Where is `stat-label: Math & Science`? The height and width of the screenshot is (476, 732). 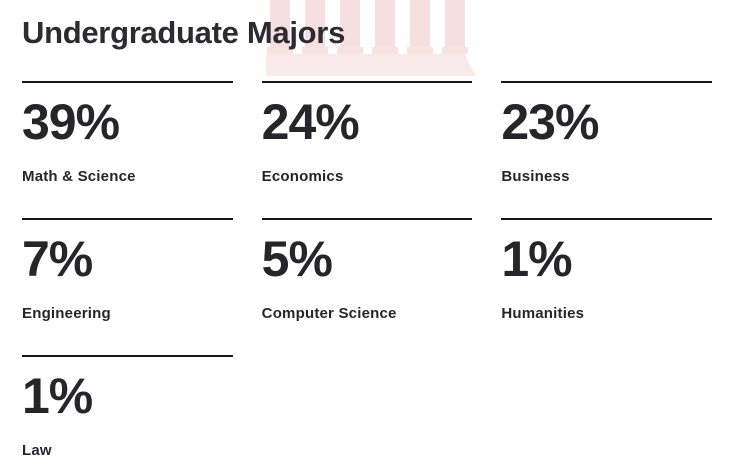
stat-label: Math & Science is located at coordinates (79, 177).